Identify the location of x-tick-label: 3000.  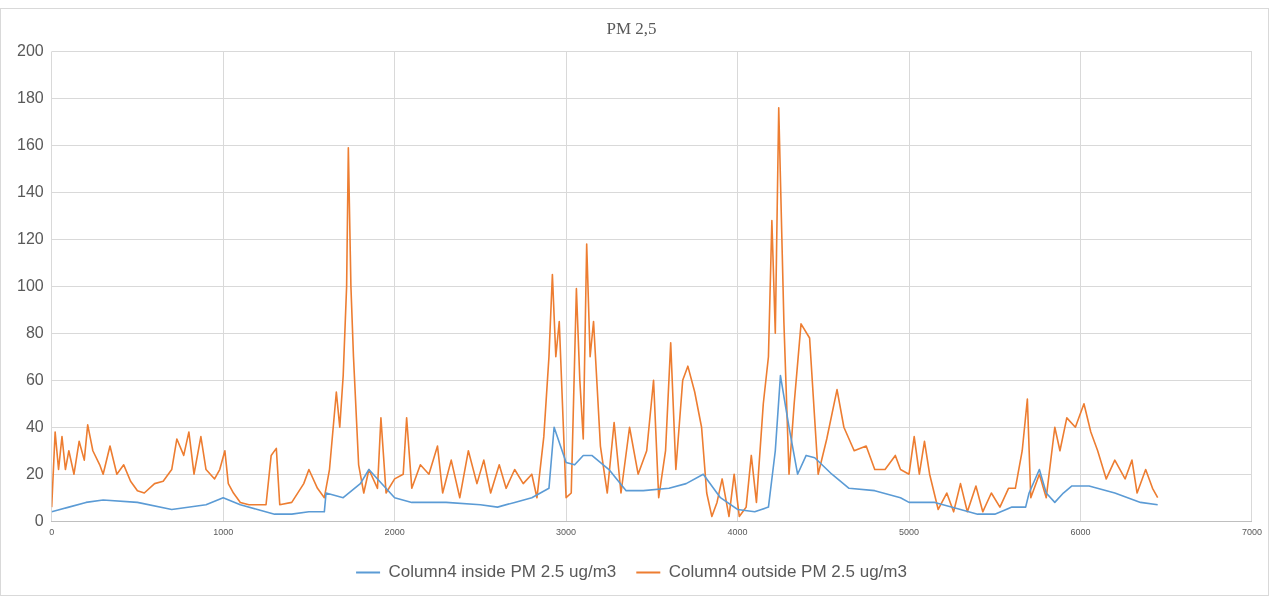
(566, 532).